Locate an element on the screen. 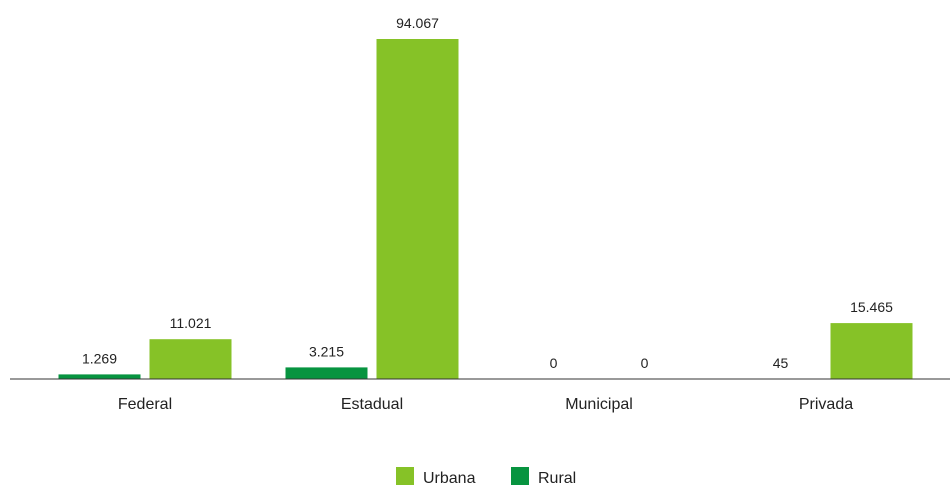  bar-urbana-privada is located at coordinates (871, 351).